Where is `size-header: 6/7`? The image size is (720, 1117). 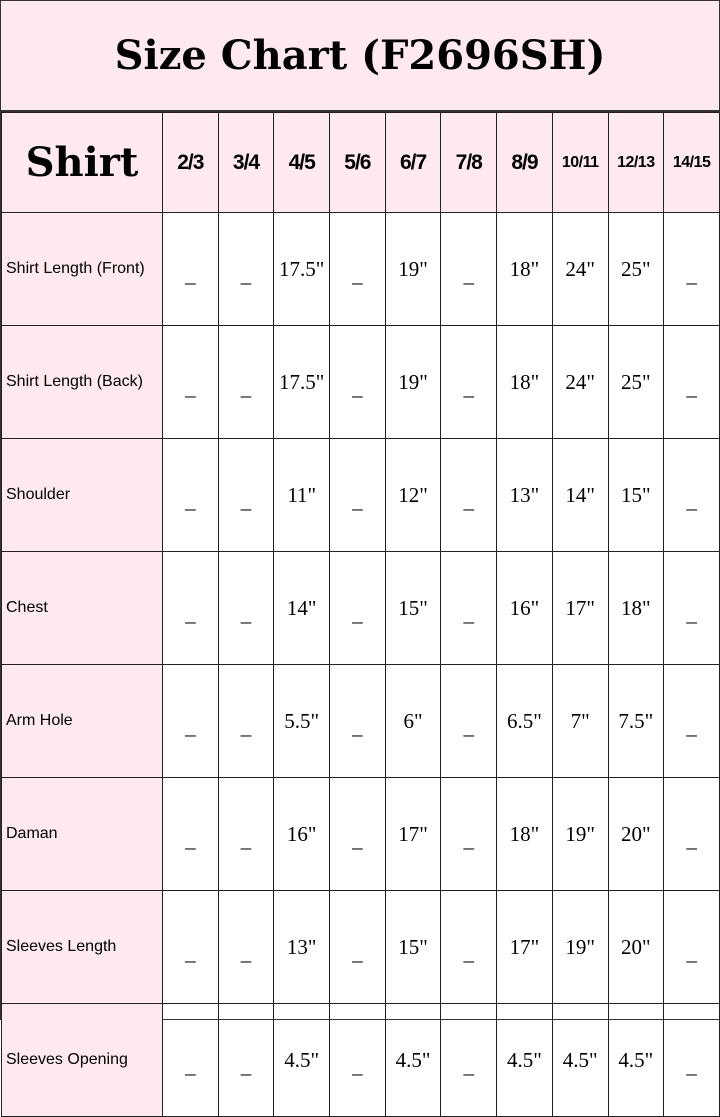
size-header: 6/7 is located at coordinates (413, 162).